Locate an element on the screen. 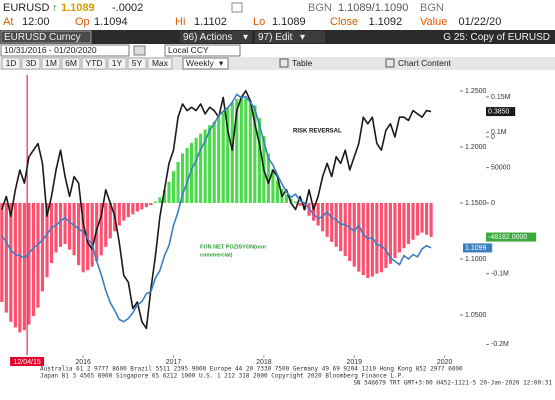 This screenshot has width=555, height=400. security-box is located at coordinates (46, 37).